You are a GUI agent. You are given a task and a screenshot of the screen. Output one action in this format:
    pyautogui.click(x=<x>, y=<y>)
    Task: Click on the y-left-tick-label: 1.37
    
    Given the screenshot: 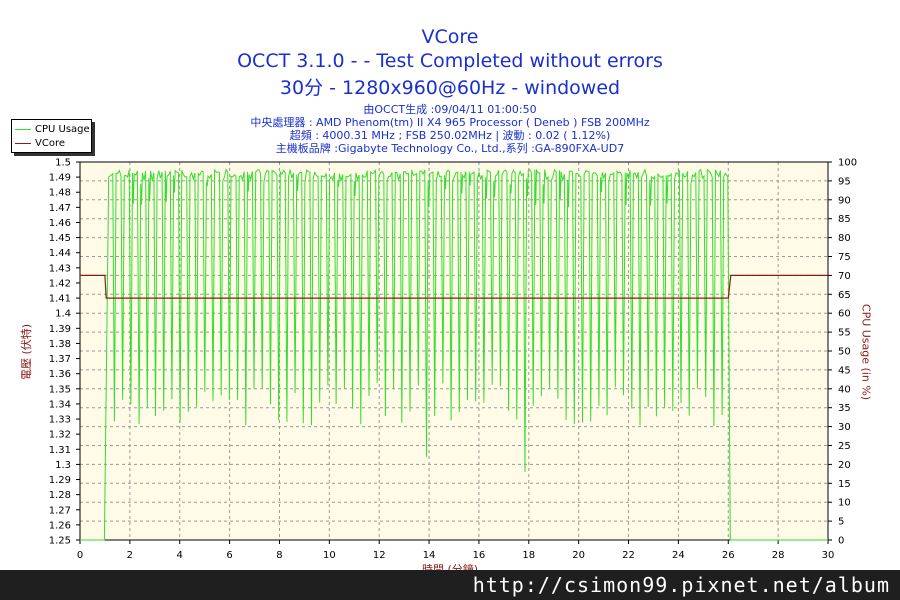 What is the action you would take?
    pyautogui.click(x=60, y=359)
    